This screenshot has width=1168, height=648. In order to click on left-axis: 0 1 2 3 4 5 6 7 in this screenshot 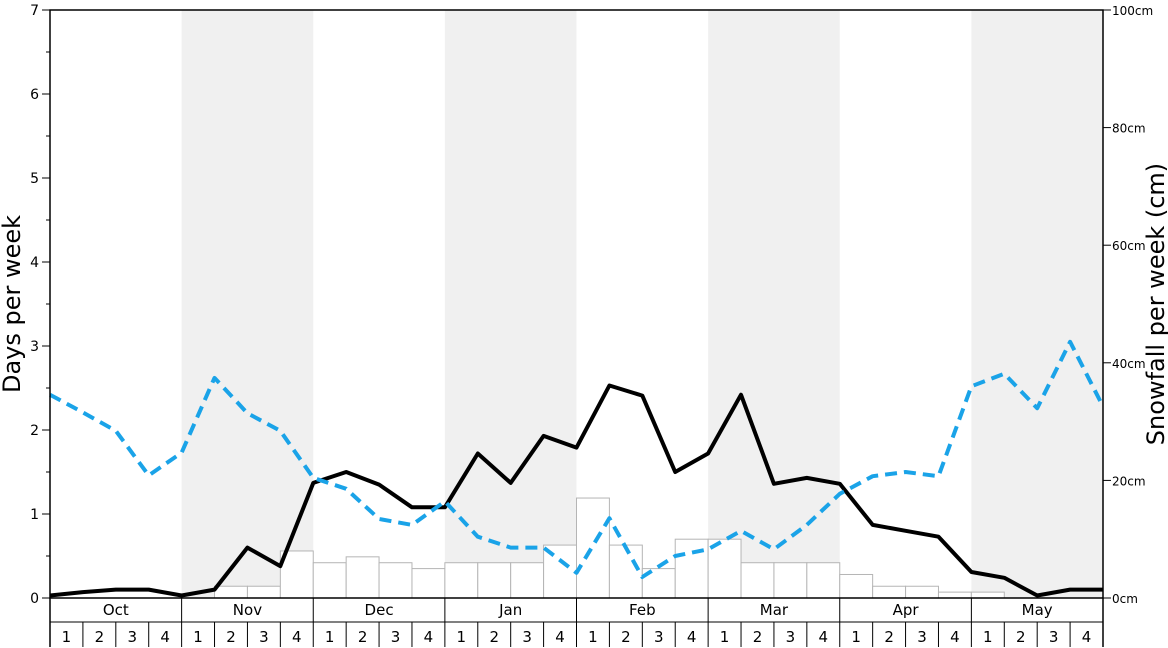, I will do `click(40, 305)`.